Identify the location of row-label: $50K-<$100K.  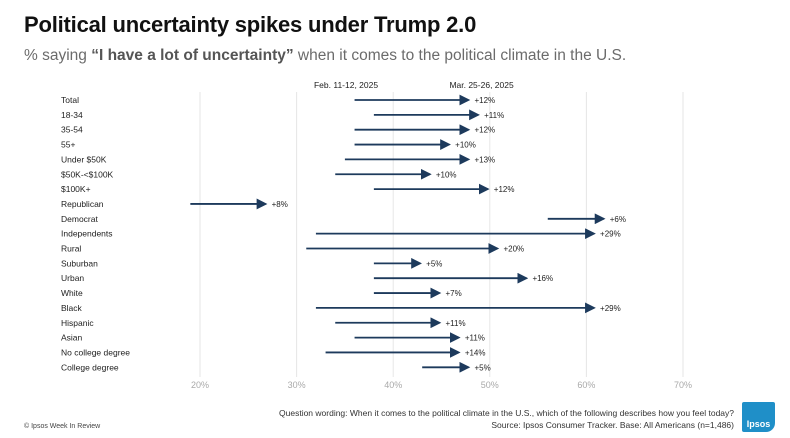
(87, 174).